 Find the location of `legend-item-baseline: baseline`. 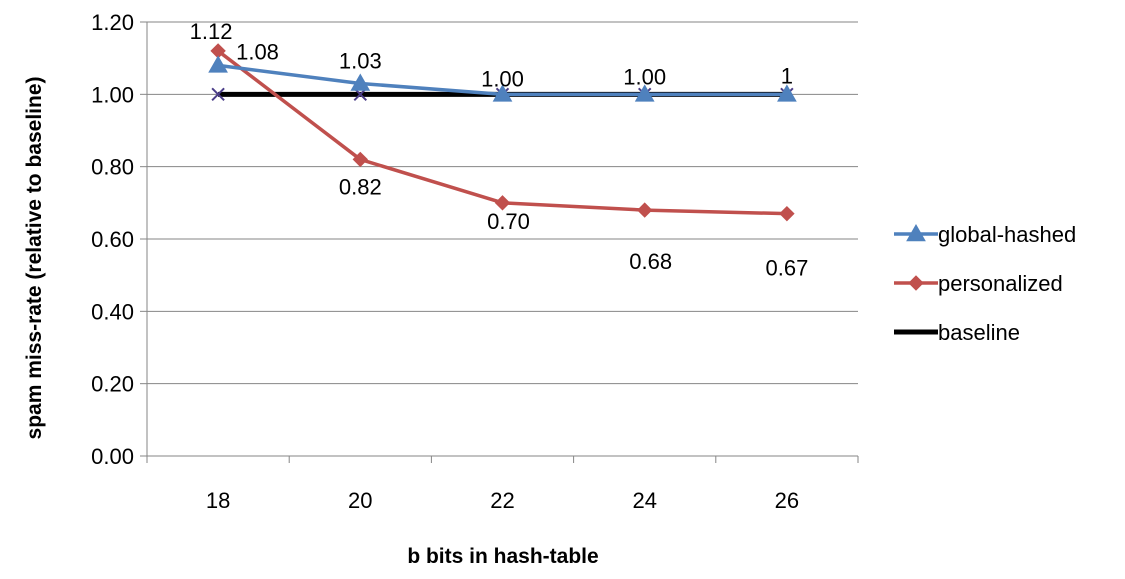

legend-item-baseline: baseline is located at coordinates (957, 332).